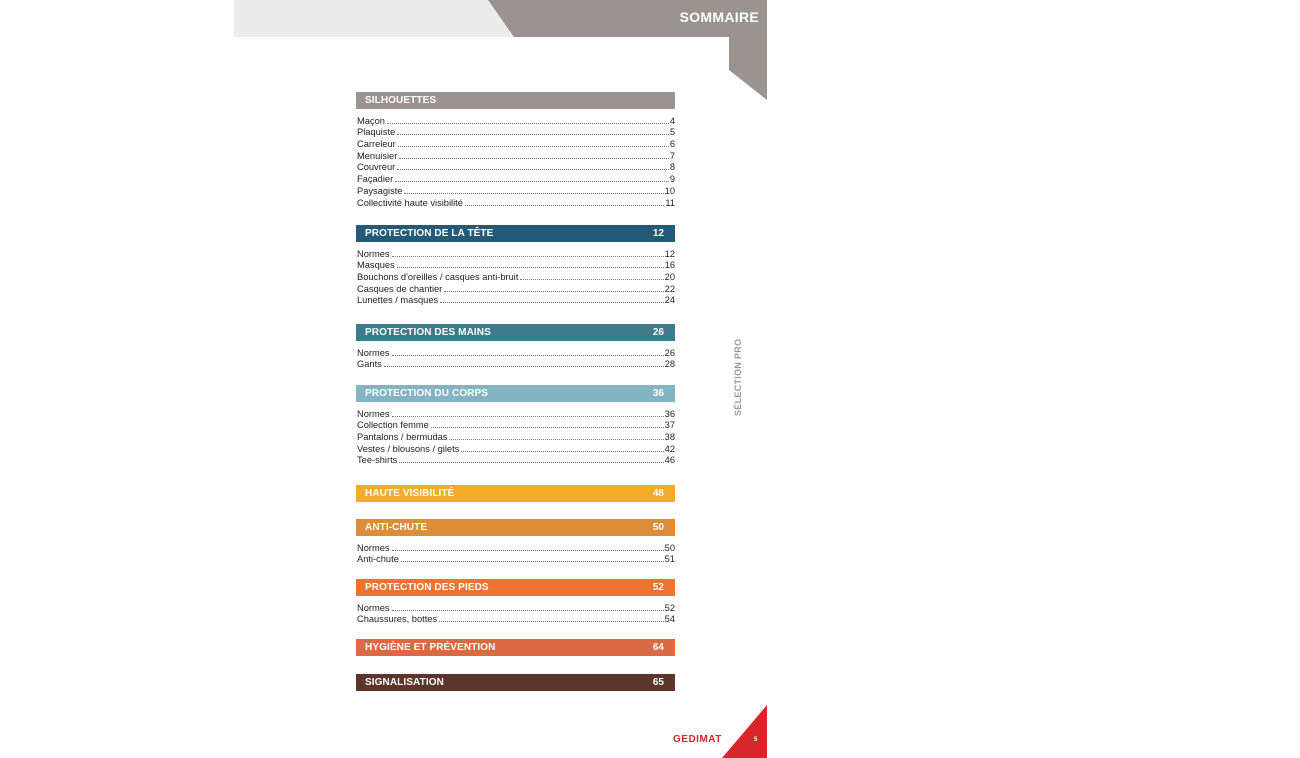  Describe the element at coordinates (515, 100) in the screenshot. I see `section-bar: SILHOUETTES` at that location.